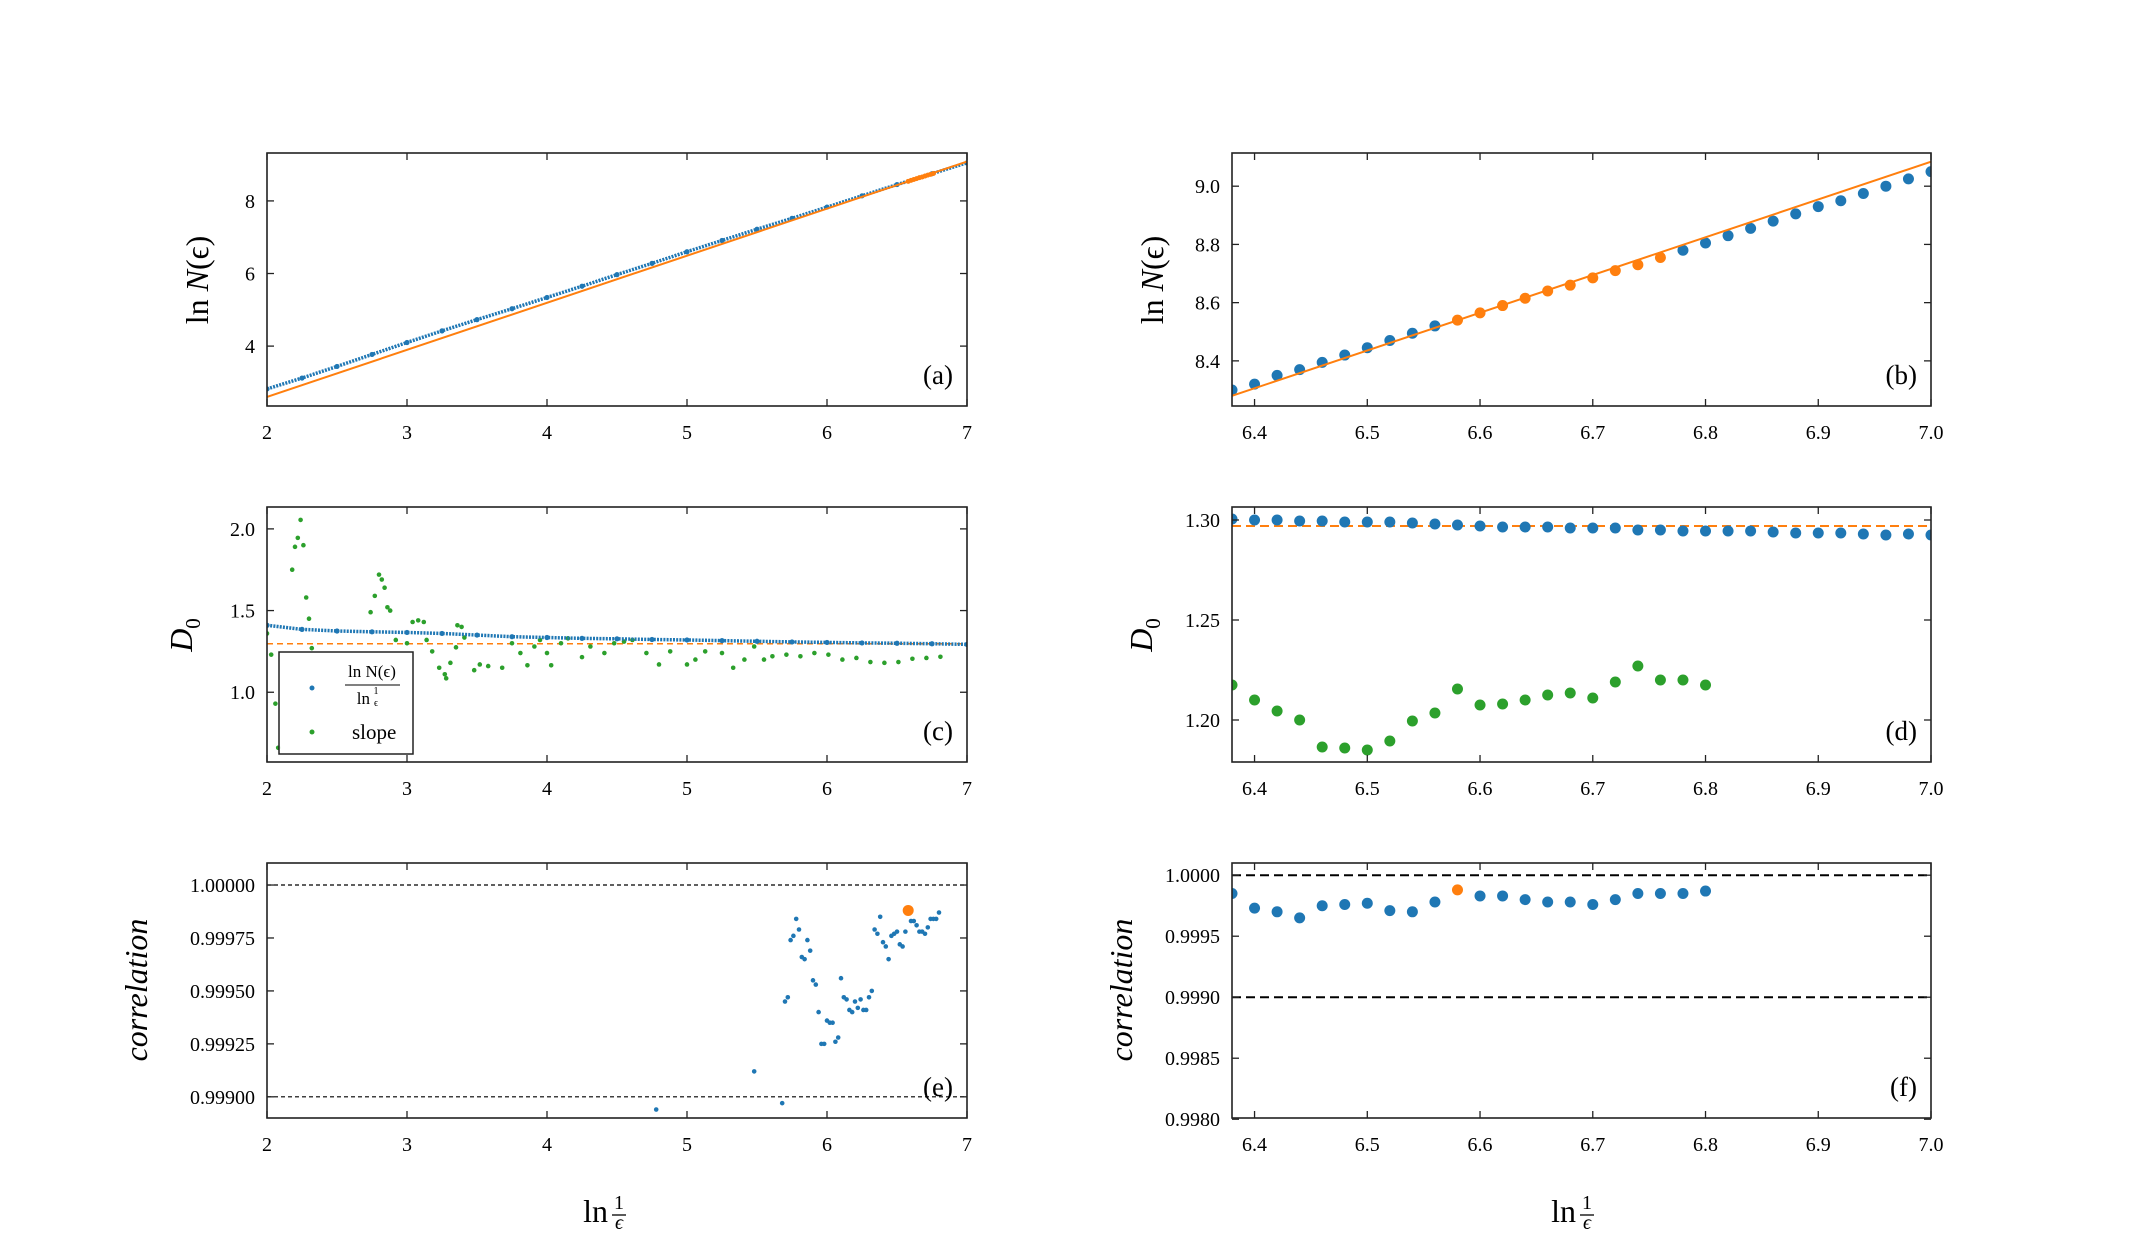  Describe the element at coordinates (1901, 731) in the screenshot. I see `panel-label: (d)` at that location.